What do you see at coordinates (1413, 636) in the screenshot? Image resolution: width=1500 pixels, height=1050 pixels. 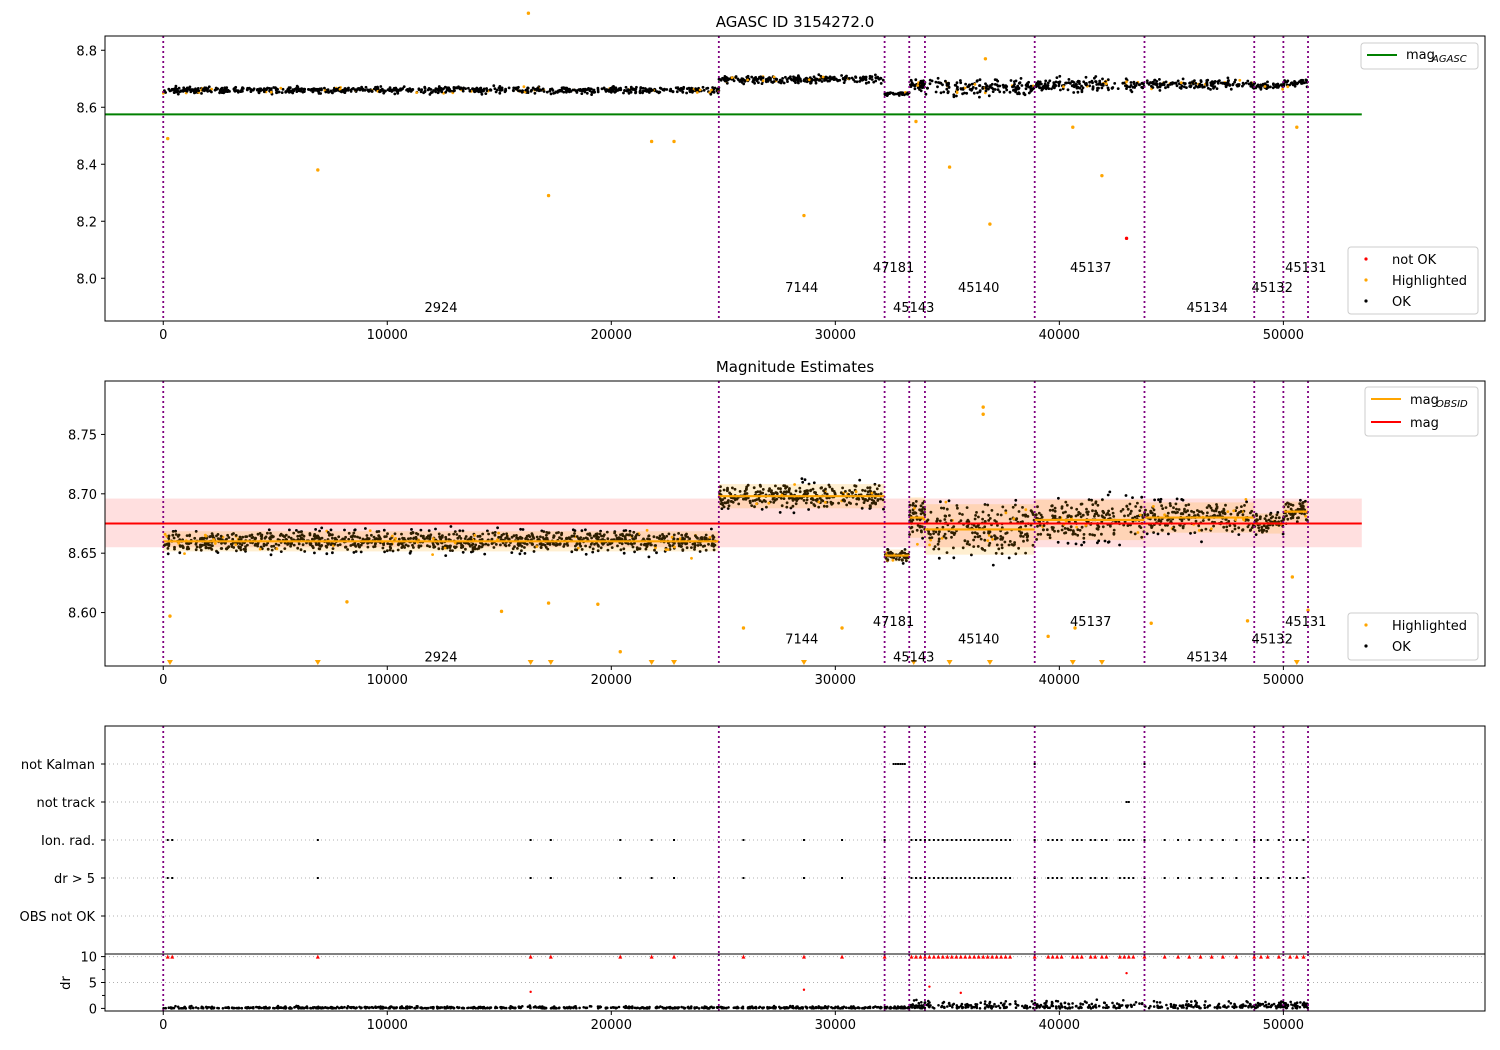 I see `panel-mag-estimates-legend-bottom: Highlighted OK` at bounding box center [1413, 636].